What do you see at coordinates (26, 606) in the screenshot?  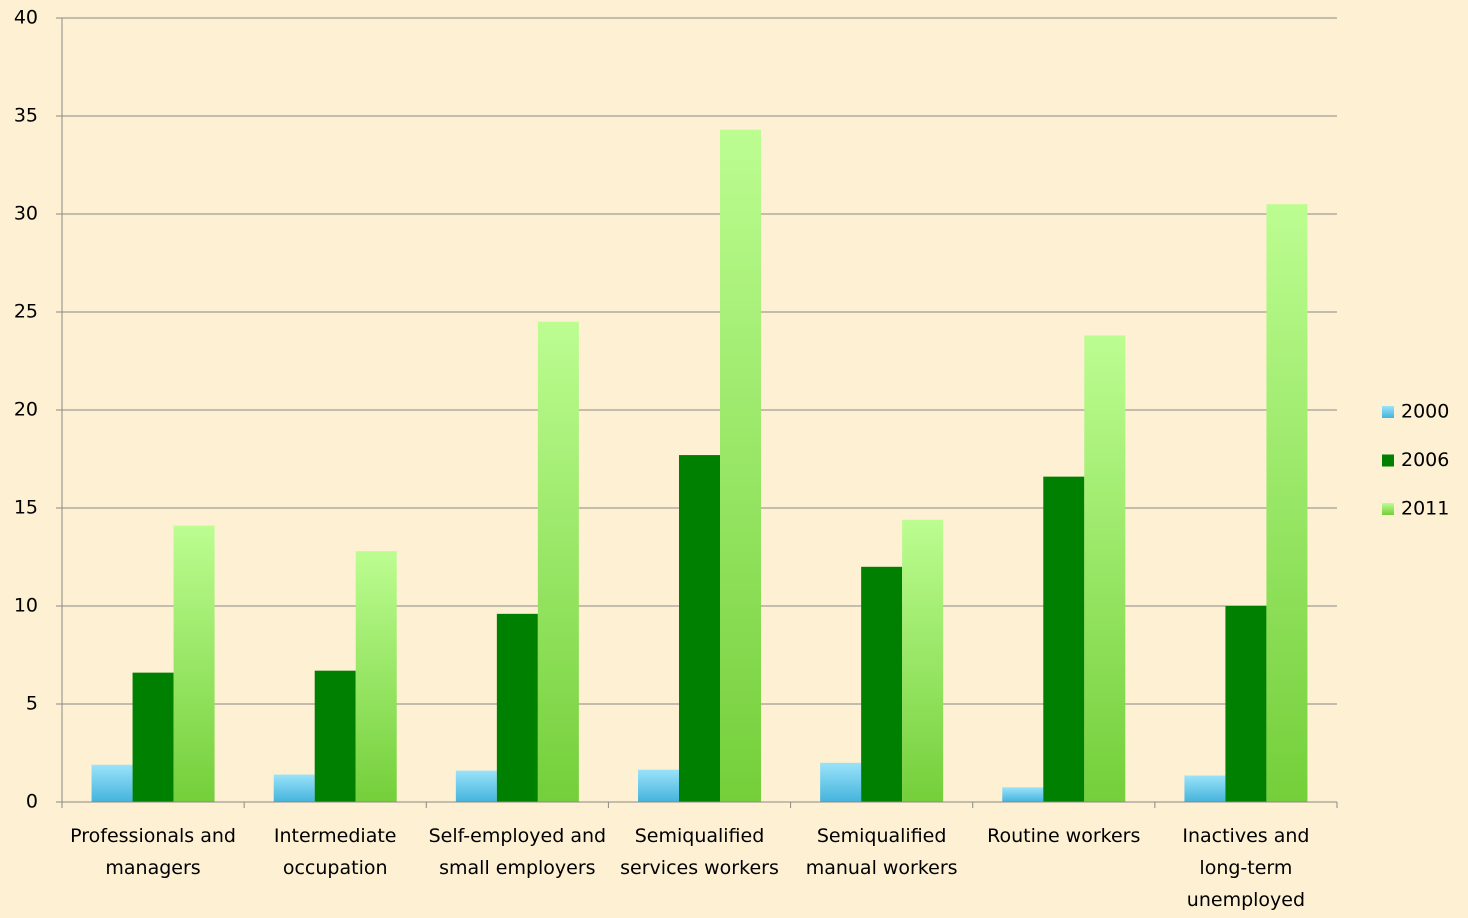 I see `y-tick-label: 10` at bounding box center [26, 606].